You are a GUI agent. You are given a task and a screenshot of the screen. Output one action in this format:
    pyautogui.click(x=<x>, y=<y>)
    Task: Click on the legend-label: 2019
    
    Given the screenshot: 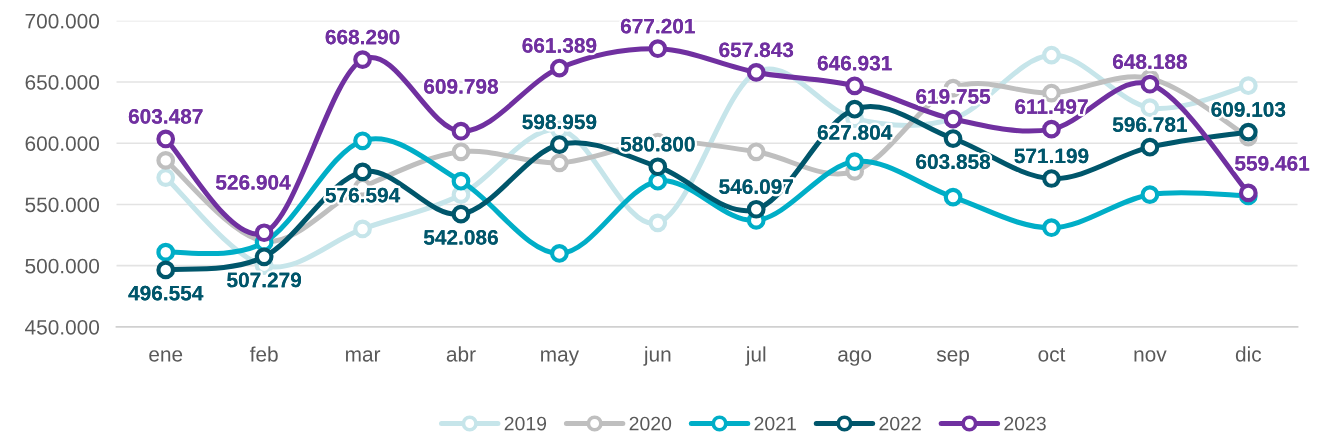 What is the action you would take?
    pyautogui.click(x=525, y=423)
    